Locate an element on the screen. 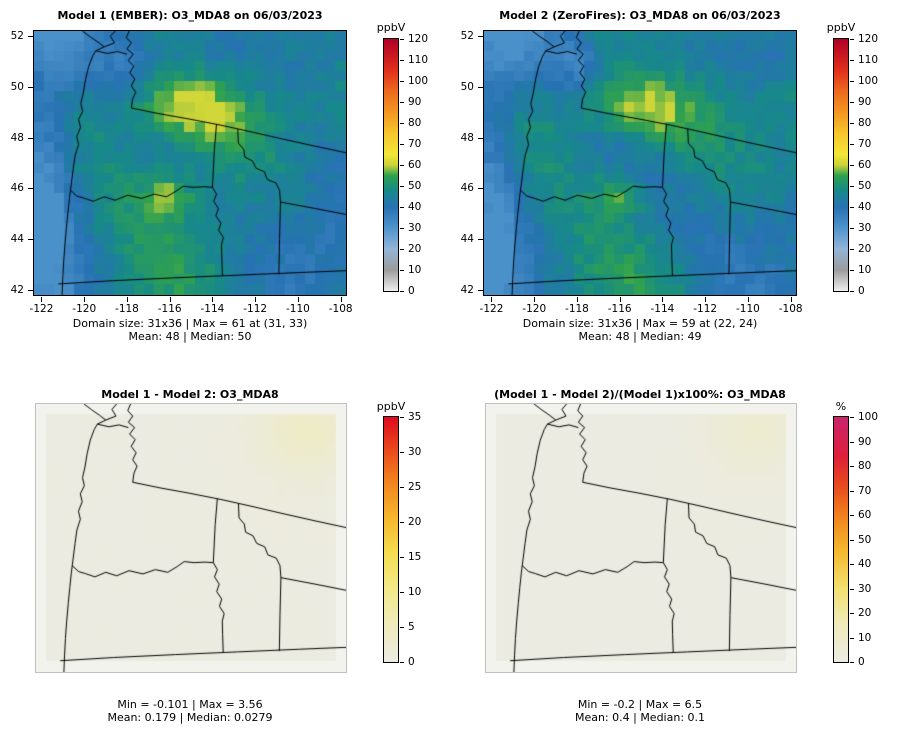  map-plot is located at coordinates (641, 538).